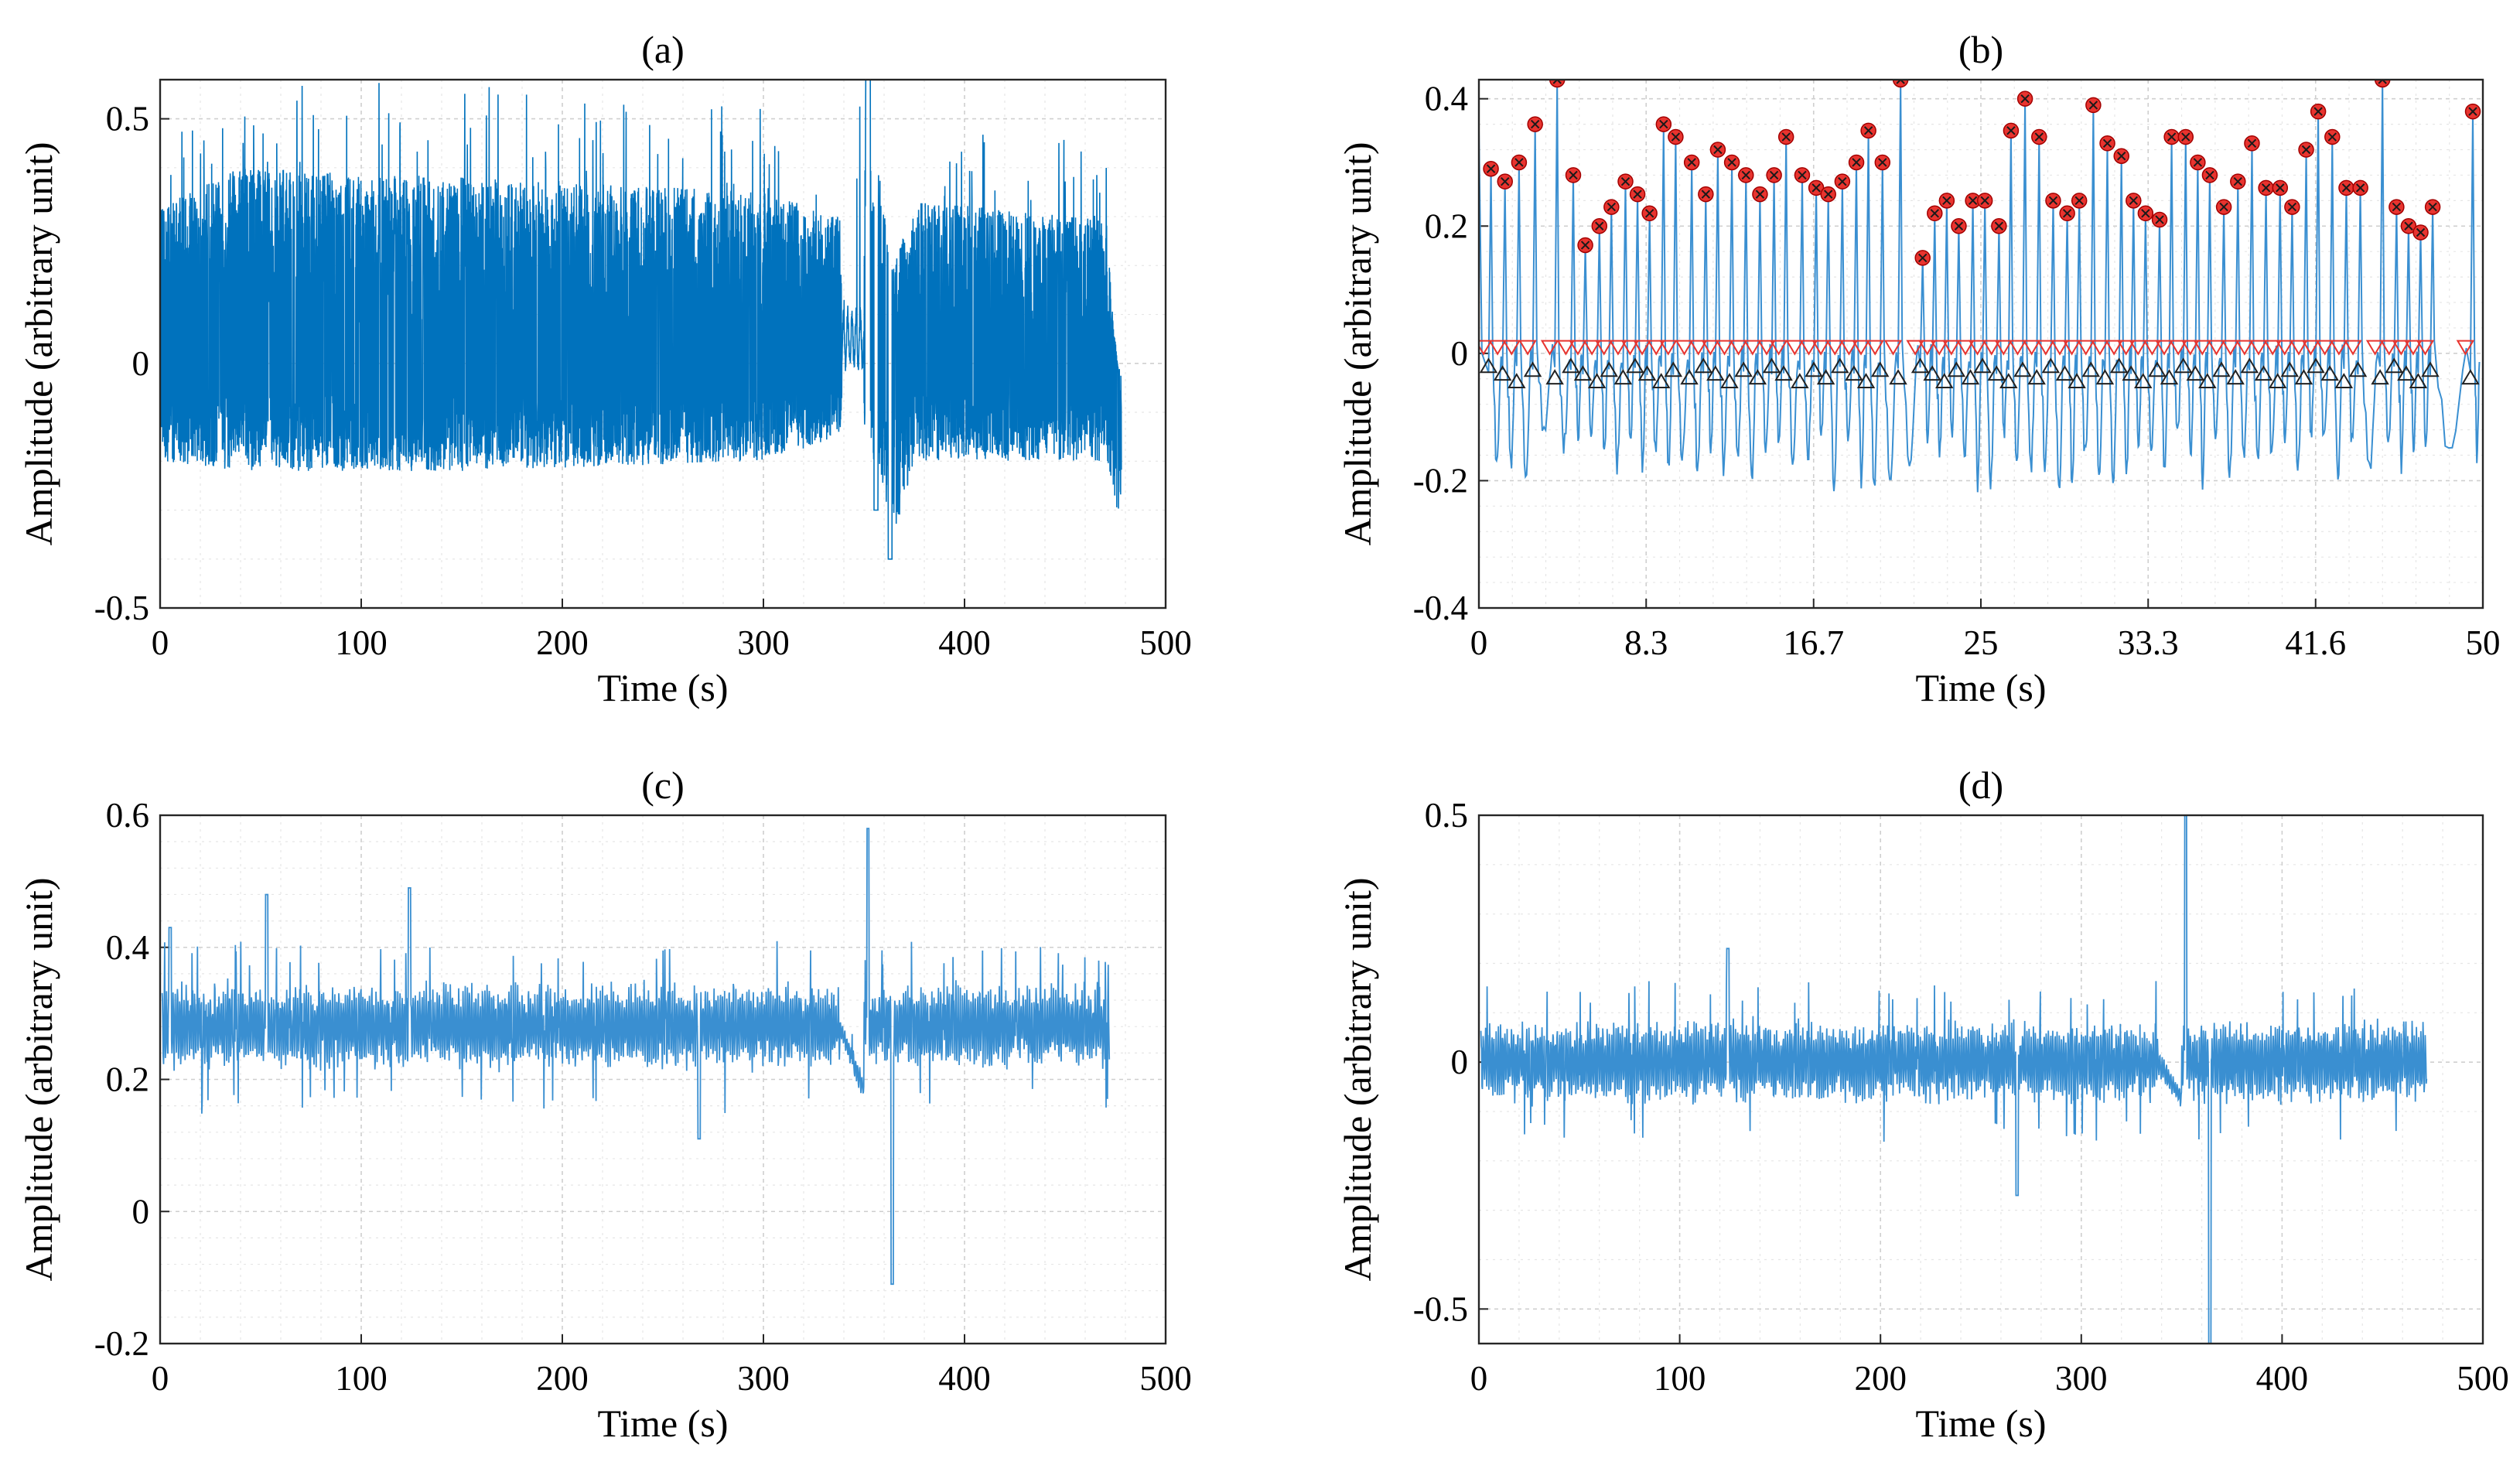 Image resolution: width=2520 pixels, height=1465 pixels. I want to click on x-tick-label: 41.6, so click(2316, 642).